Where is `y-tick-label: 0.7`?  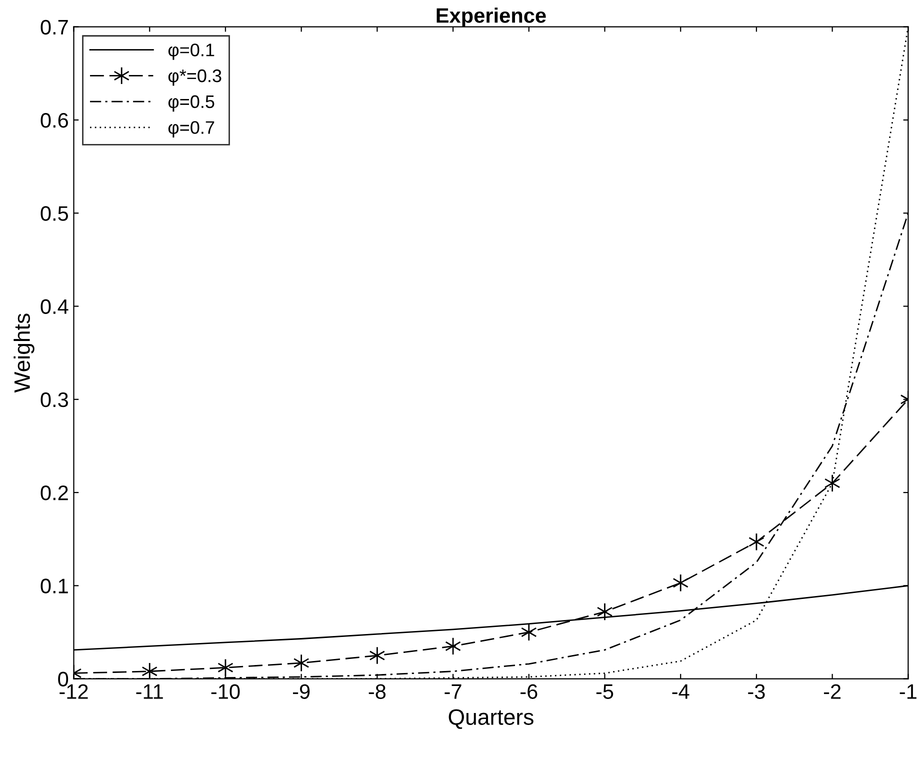 y-tick-label: 0.7 is located at coordinates (54, 27).